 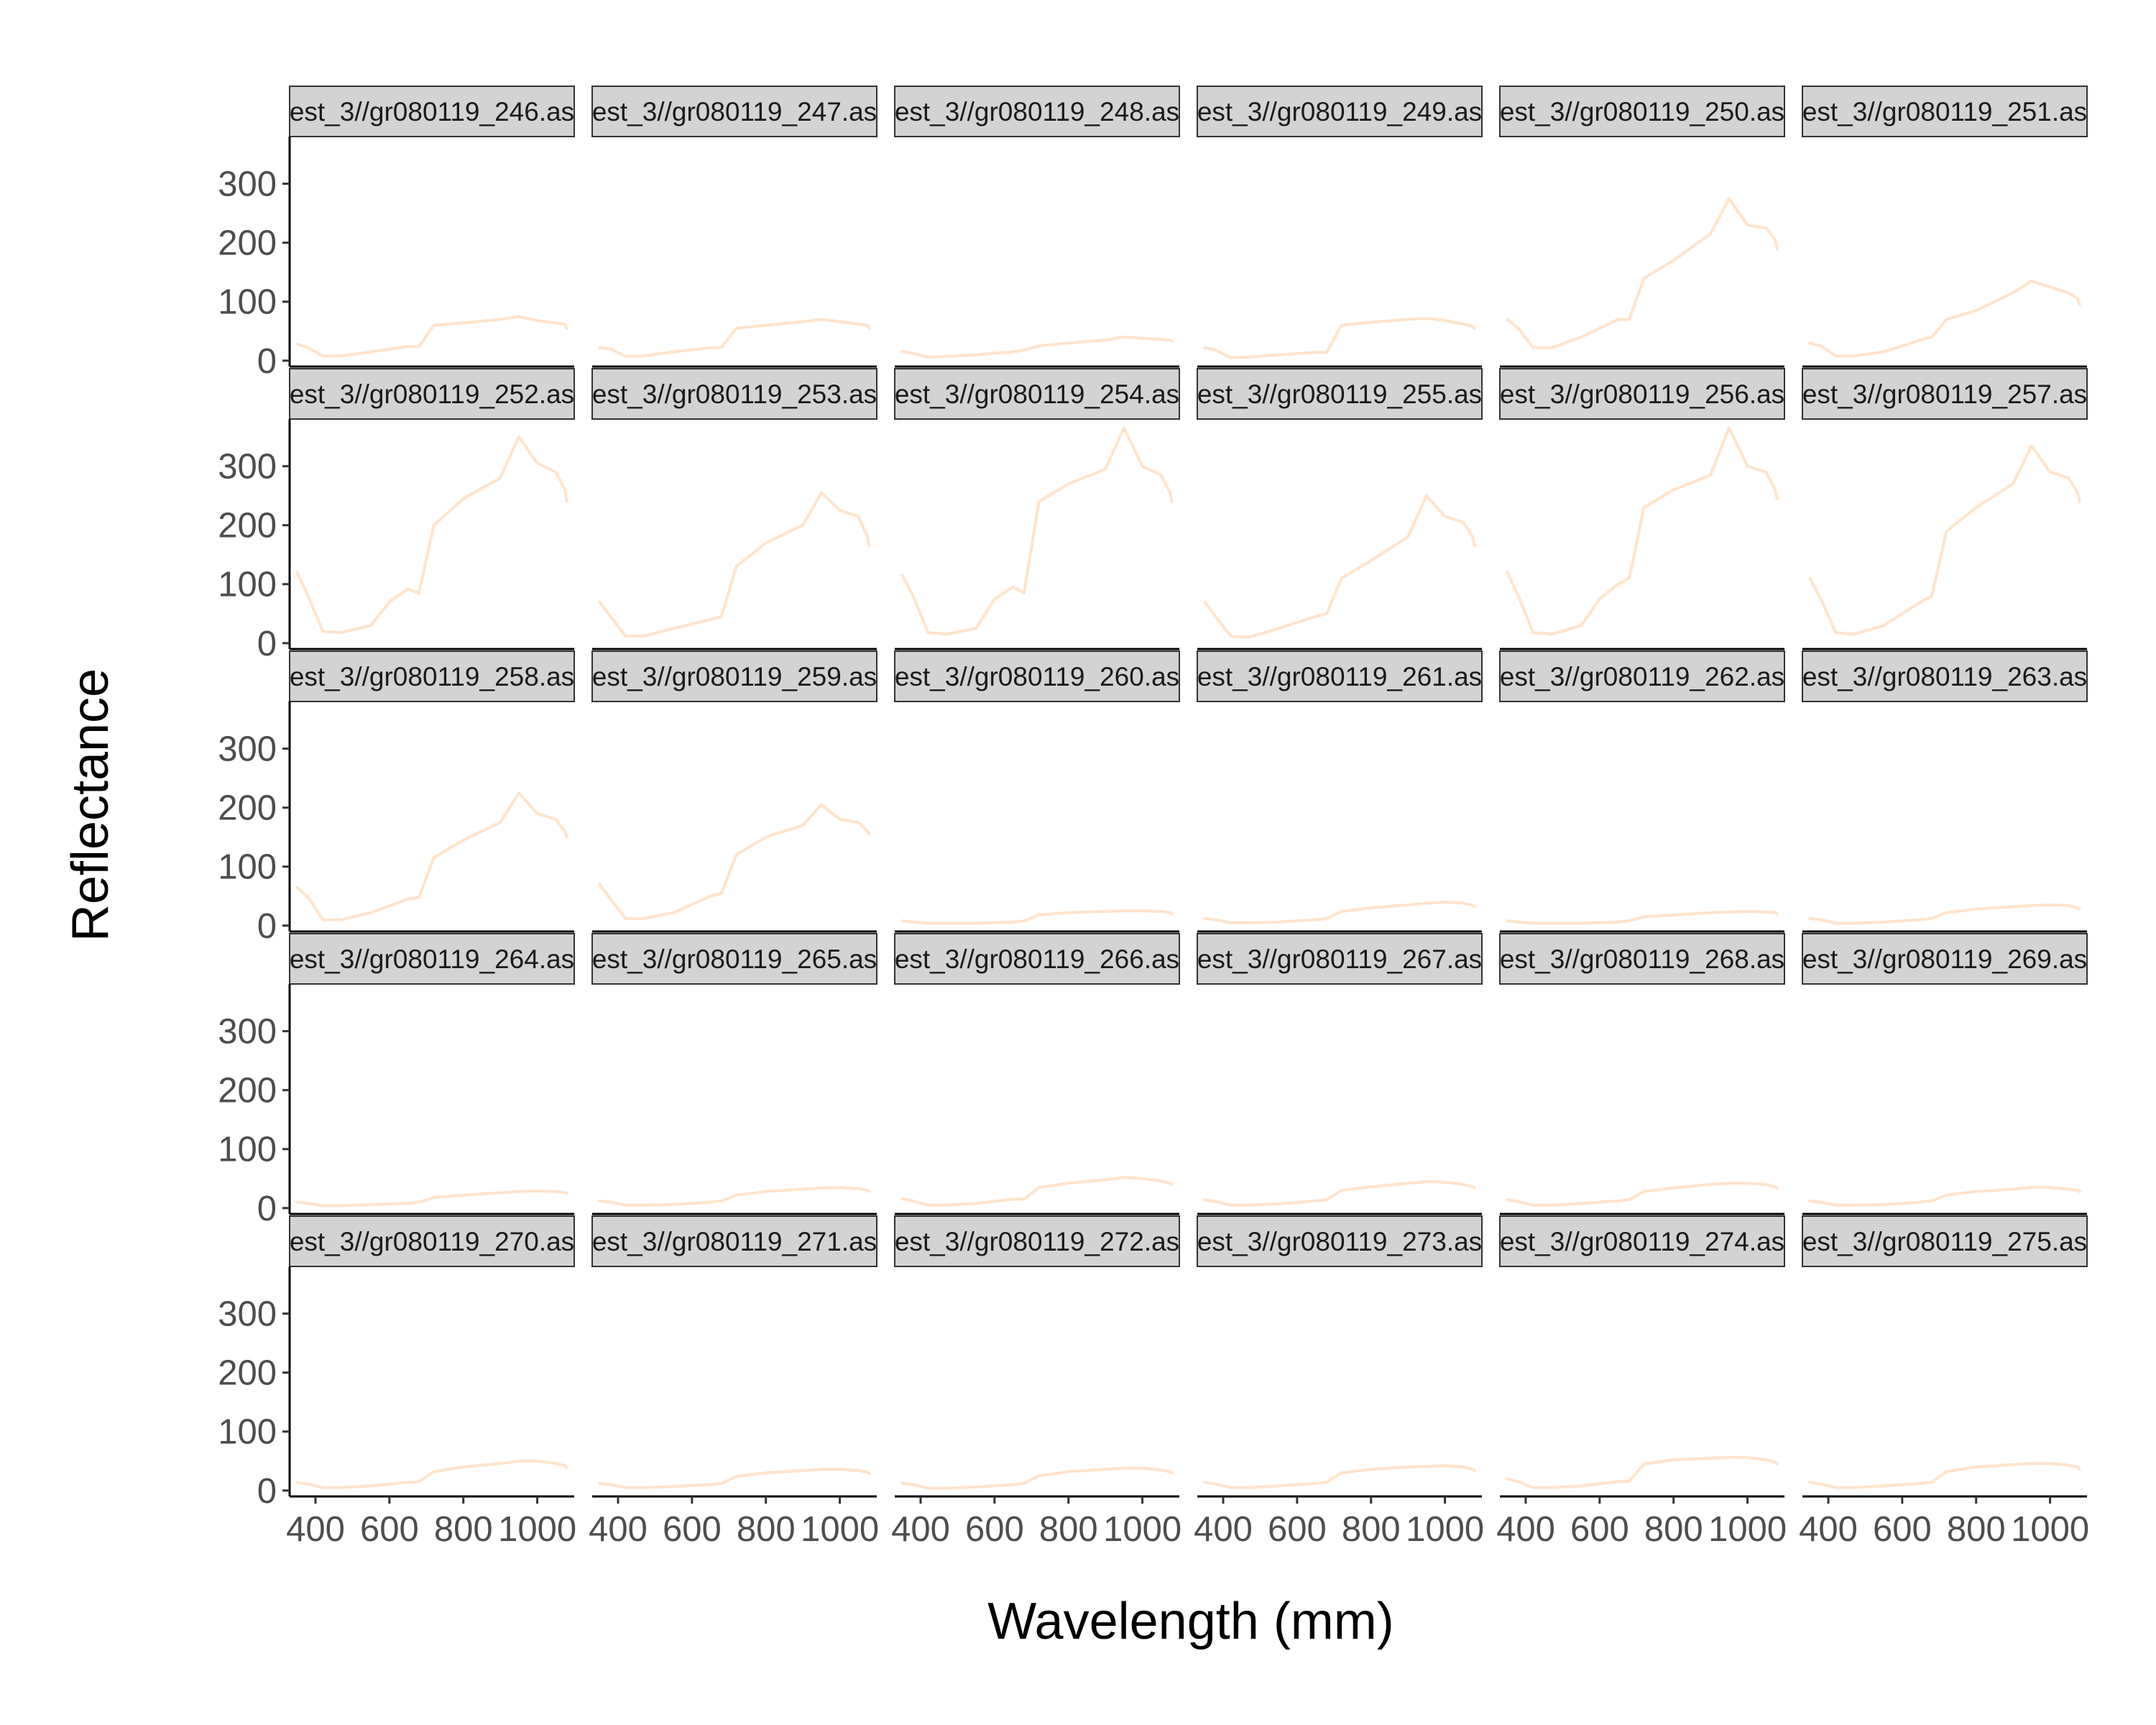 What do you see at coordinates (1945, 394) in the screenshot?
I see `facet-strip-label: est_3//gr080119_257.as` at bounding box center [1945, 394].